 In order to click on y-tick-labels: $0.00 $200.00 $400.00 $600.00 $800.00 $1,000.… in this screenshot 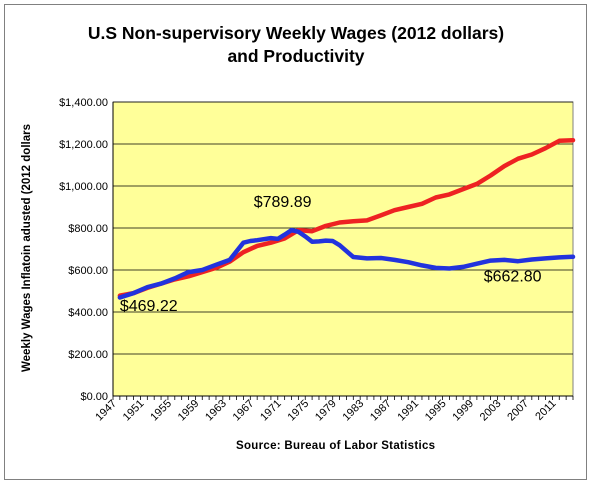, I will do `click(83, 250)`.